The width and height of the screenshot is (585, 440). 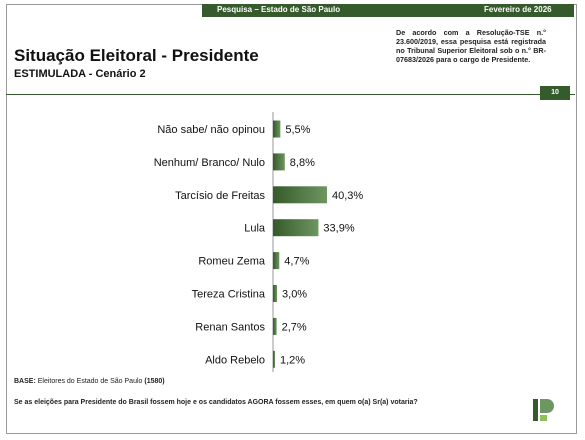 I want to click on page-title: Situação Eleitoral - Presidente, so click(x=136, y=55).